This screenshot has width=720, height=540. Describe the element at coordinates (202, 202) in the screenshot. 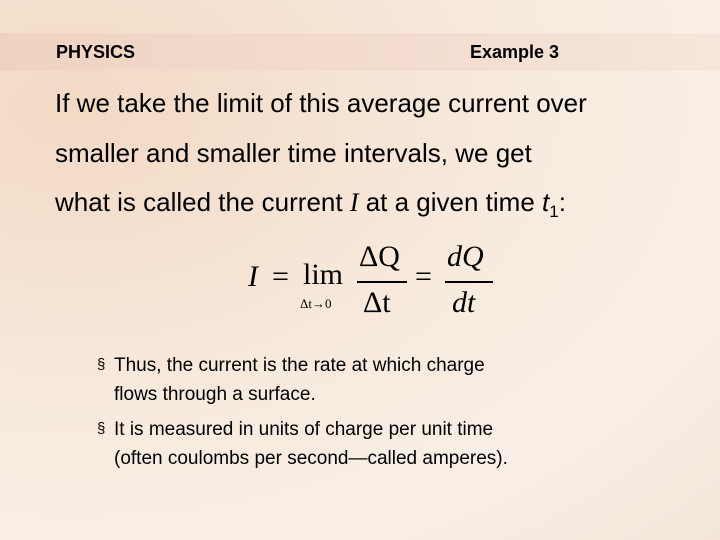

I see `text: what is called the current` at that location.